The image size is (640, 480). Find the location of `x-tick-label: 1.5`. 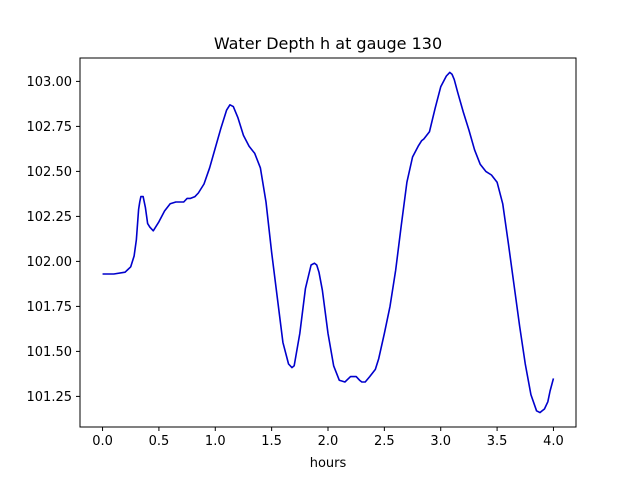

x-tick-label: 1.5 is located at coordinates (271, 441).